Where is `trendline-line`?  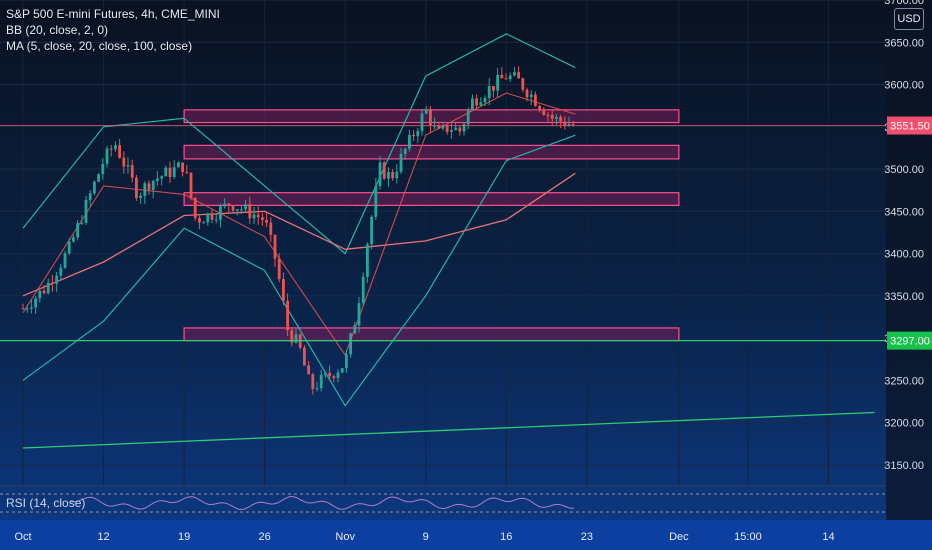 trendline-line is located at coordinates (448, 430).